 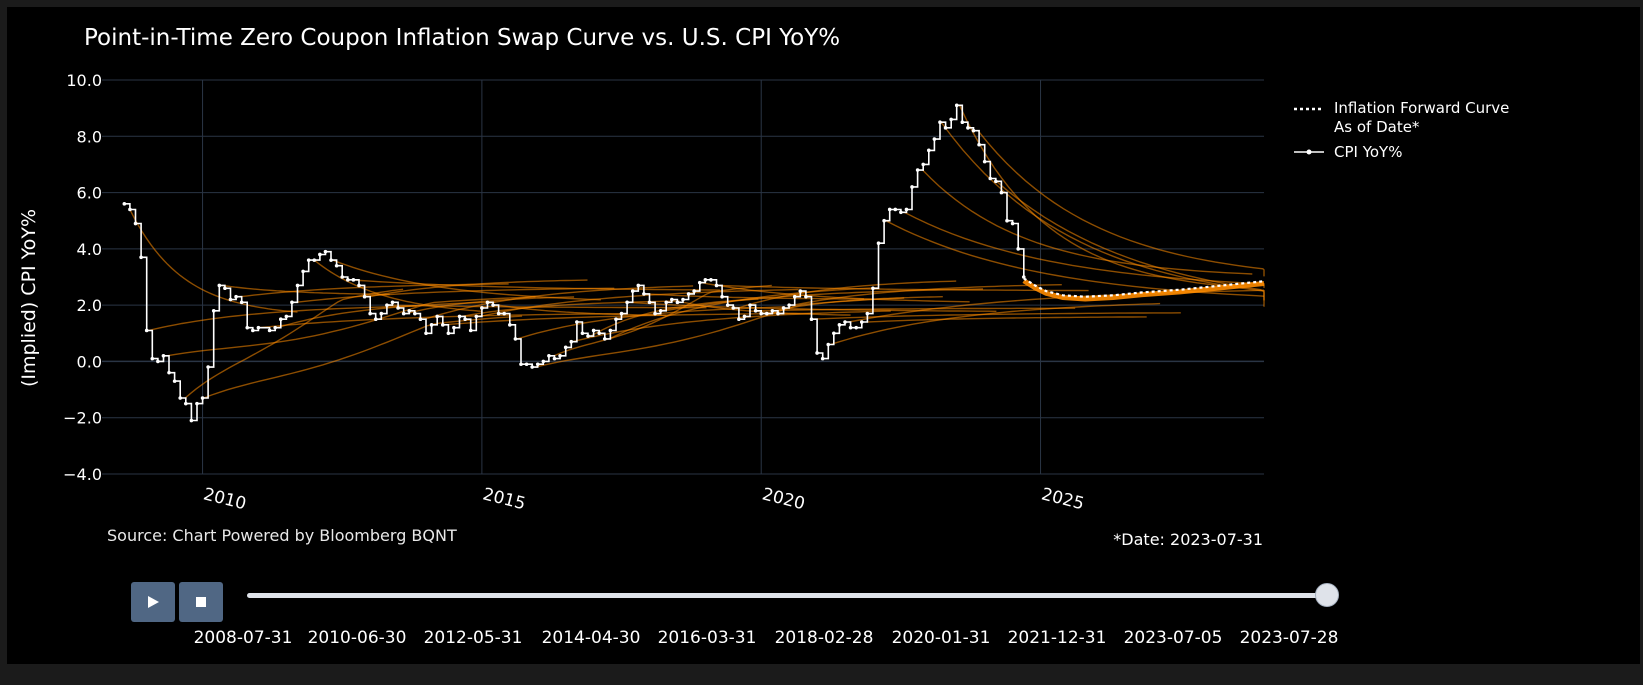 I want to click on x-tick-label: 2025, so click(x=1062, y=499).